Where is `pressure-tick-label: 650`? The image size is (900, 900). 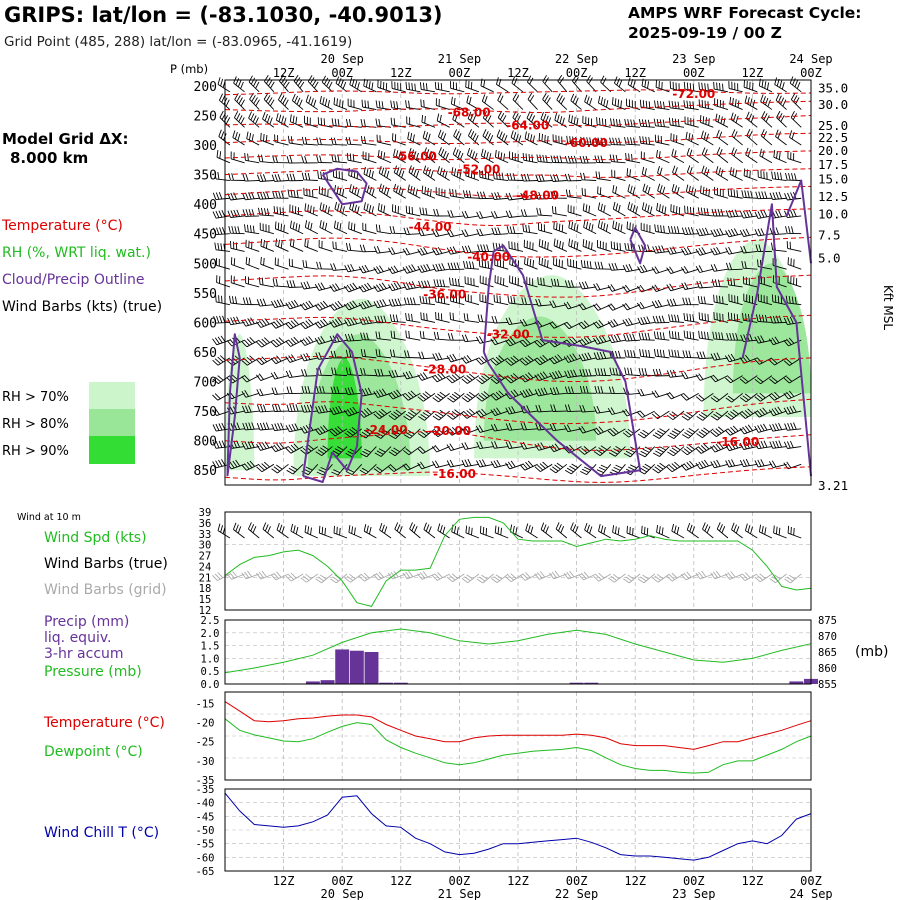 pressure-tick-label: 650 is located at coordinates (205, 353).